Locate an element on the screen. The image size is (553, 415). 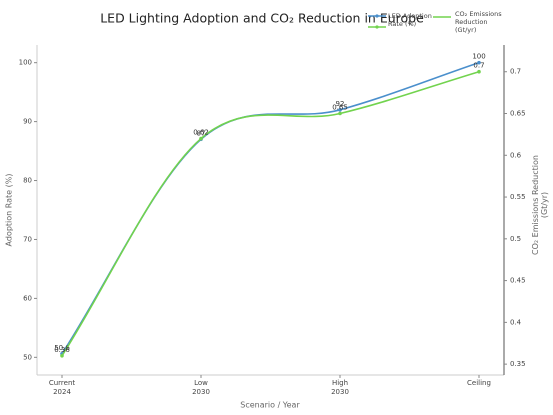
data-label: 92 is located at coordinates (340, 104).